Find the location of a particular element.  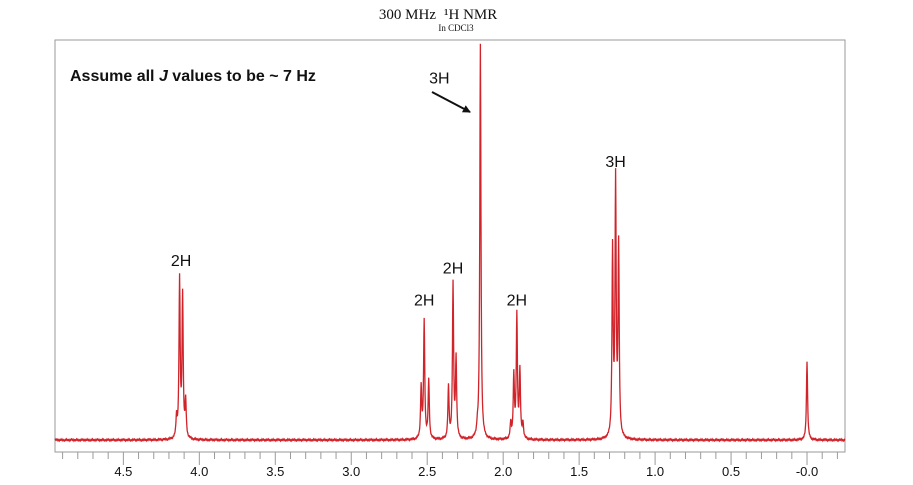

x-tick-label: 1.0 is located at coordinates (655, 471).